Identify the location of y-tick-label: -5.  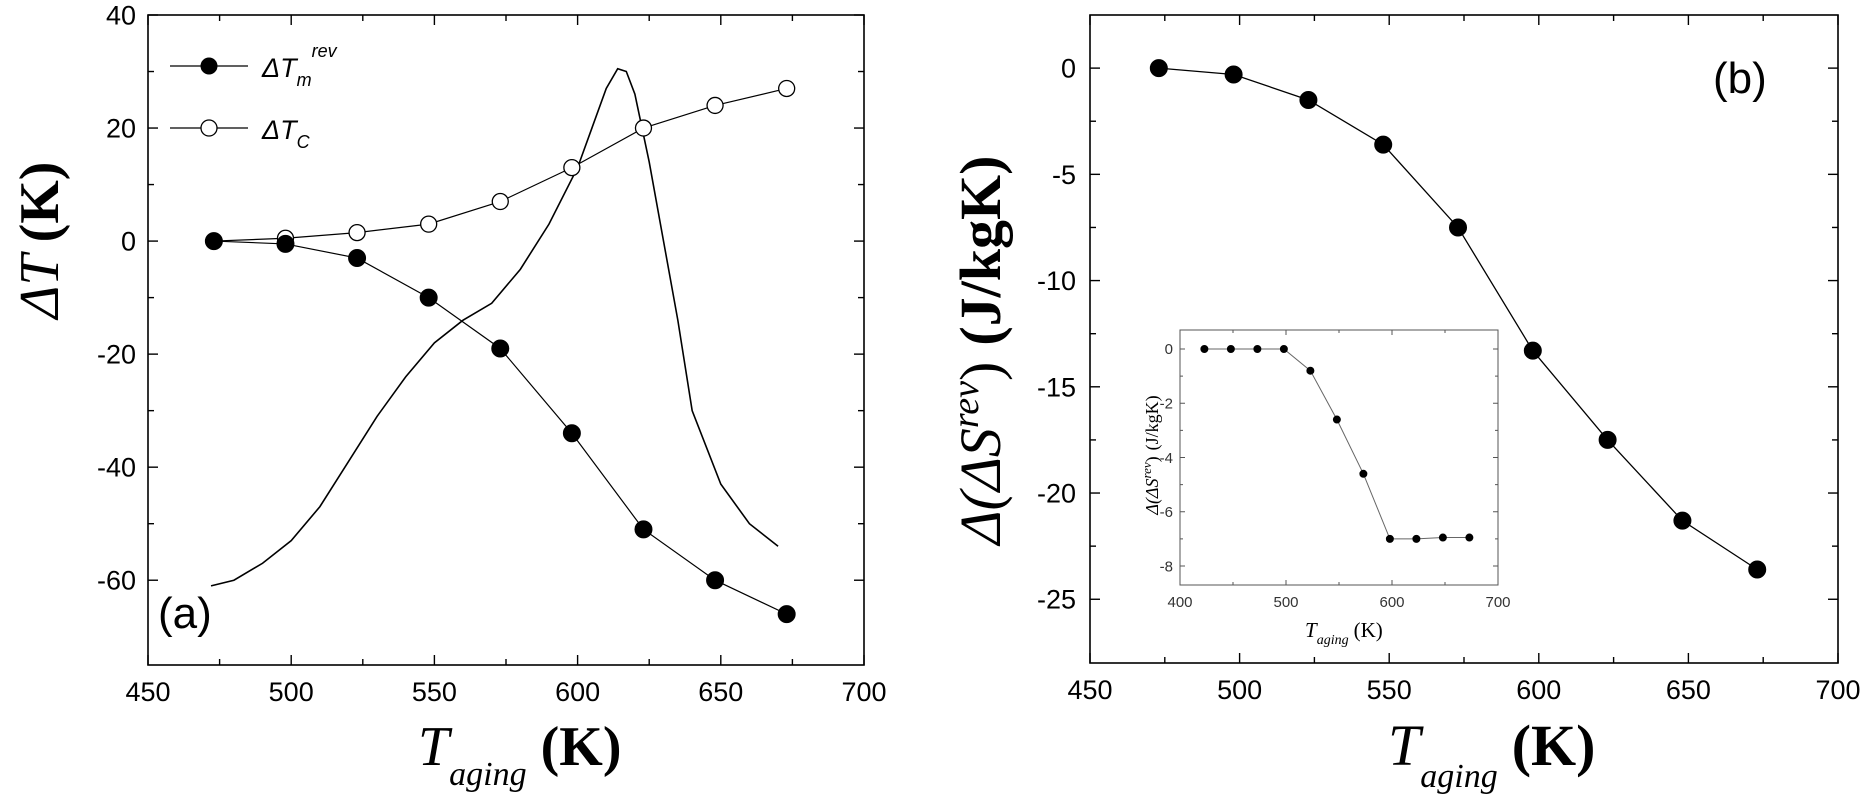
(1064, 175).